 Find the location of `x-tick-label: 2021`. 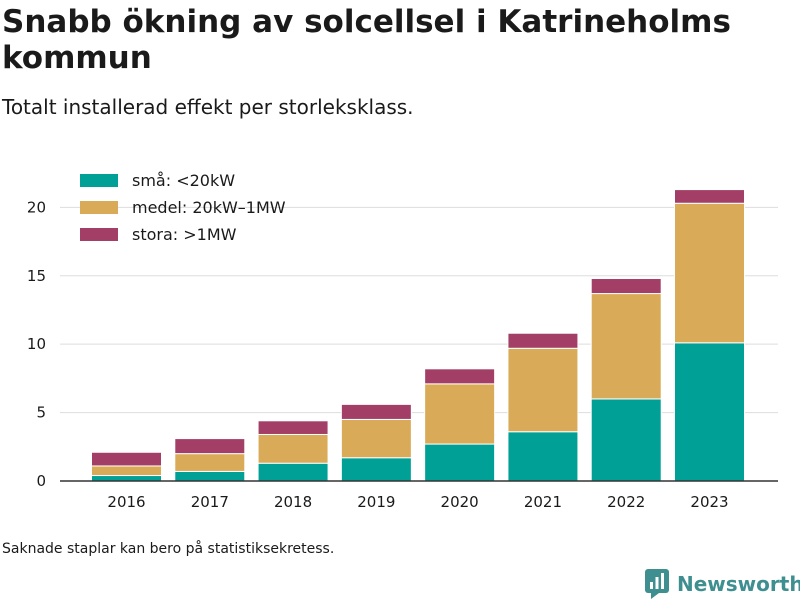

x-tick-label: 2021 is located at coordinates (543, 502).